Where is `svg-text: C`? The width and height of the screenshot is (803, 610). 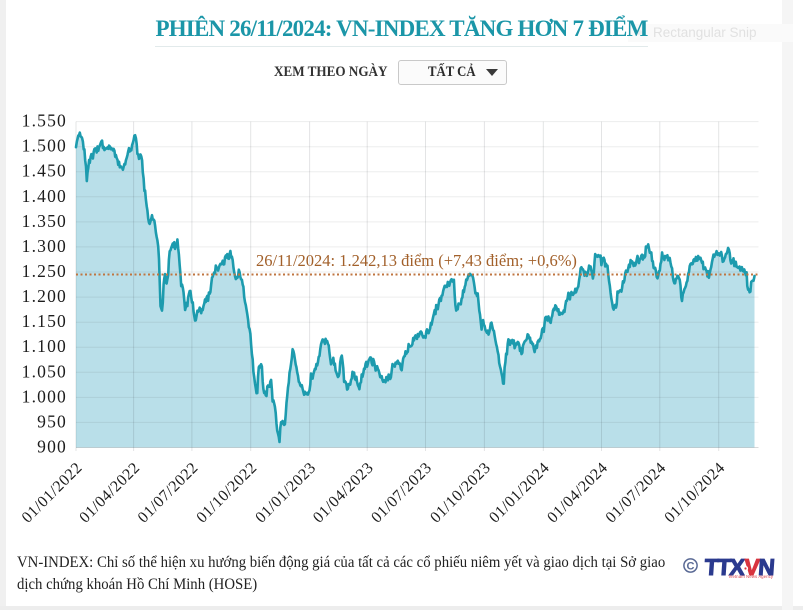 svg-text: C is located at coordinates (691, 567).